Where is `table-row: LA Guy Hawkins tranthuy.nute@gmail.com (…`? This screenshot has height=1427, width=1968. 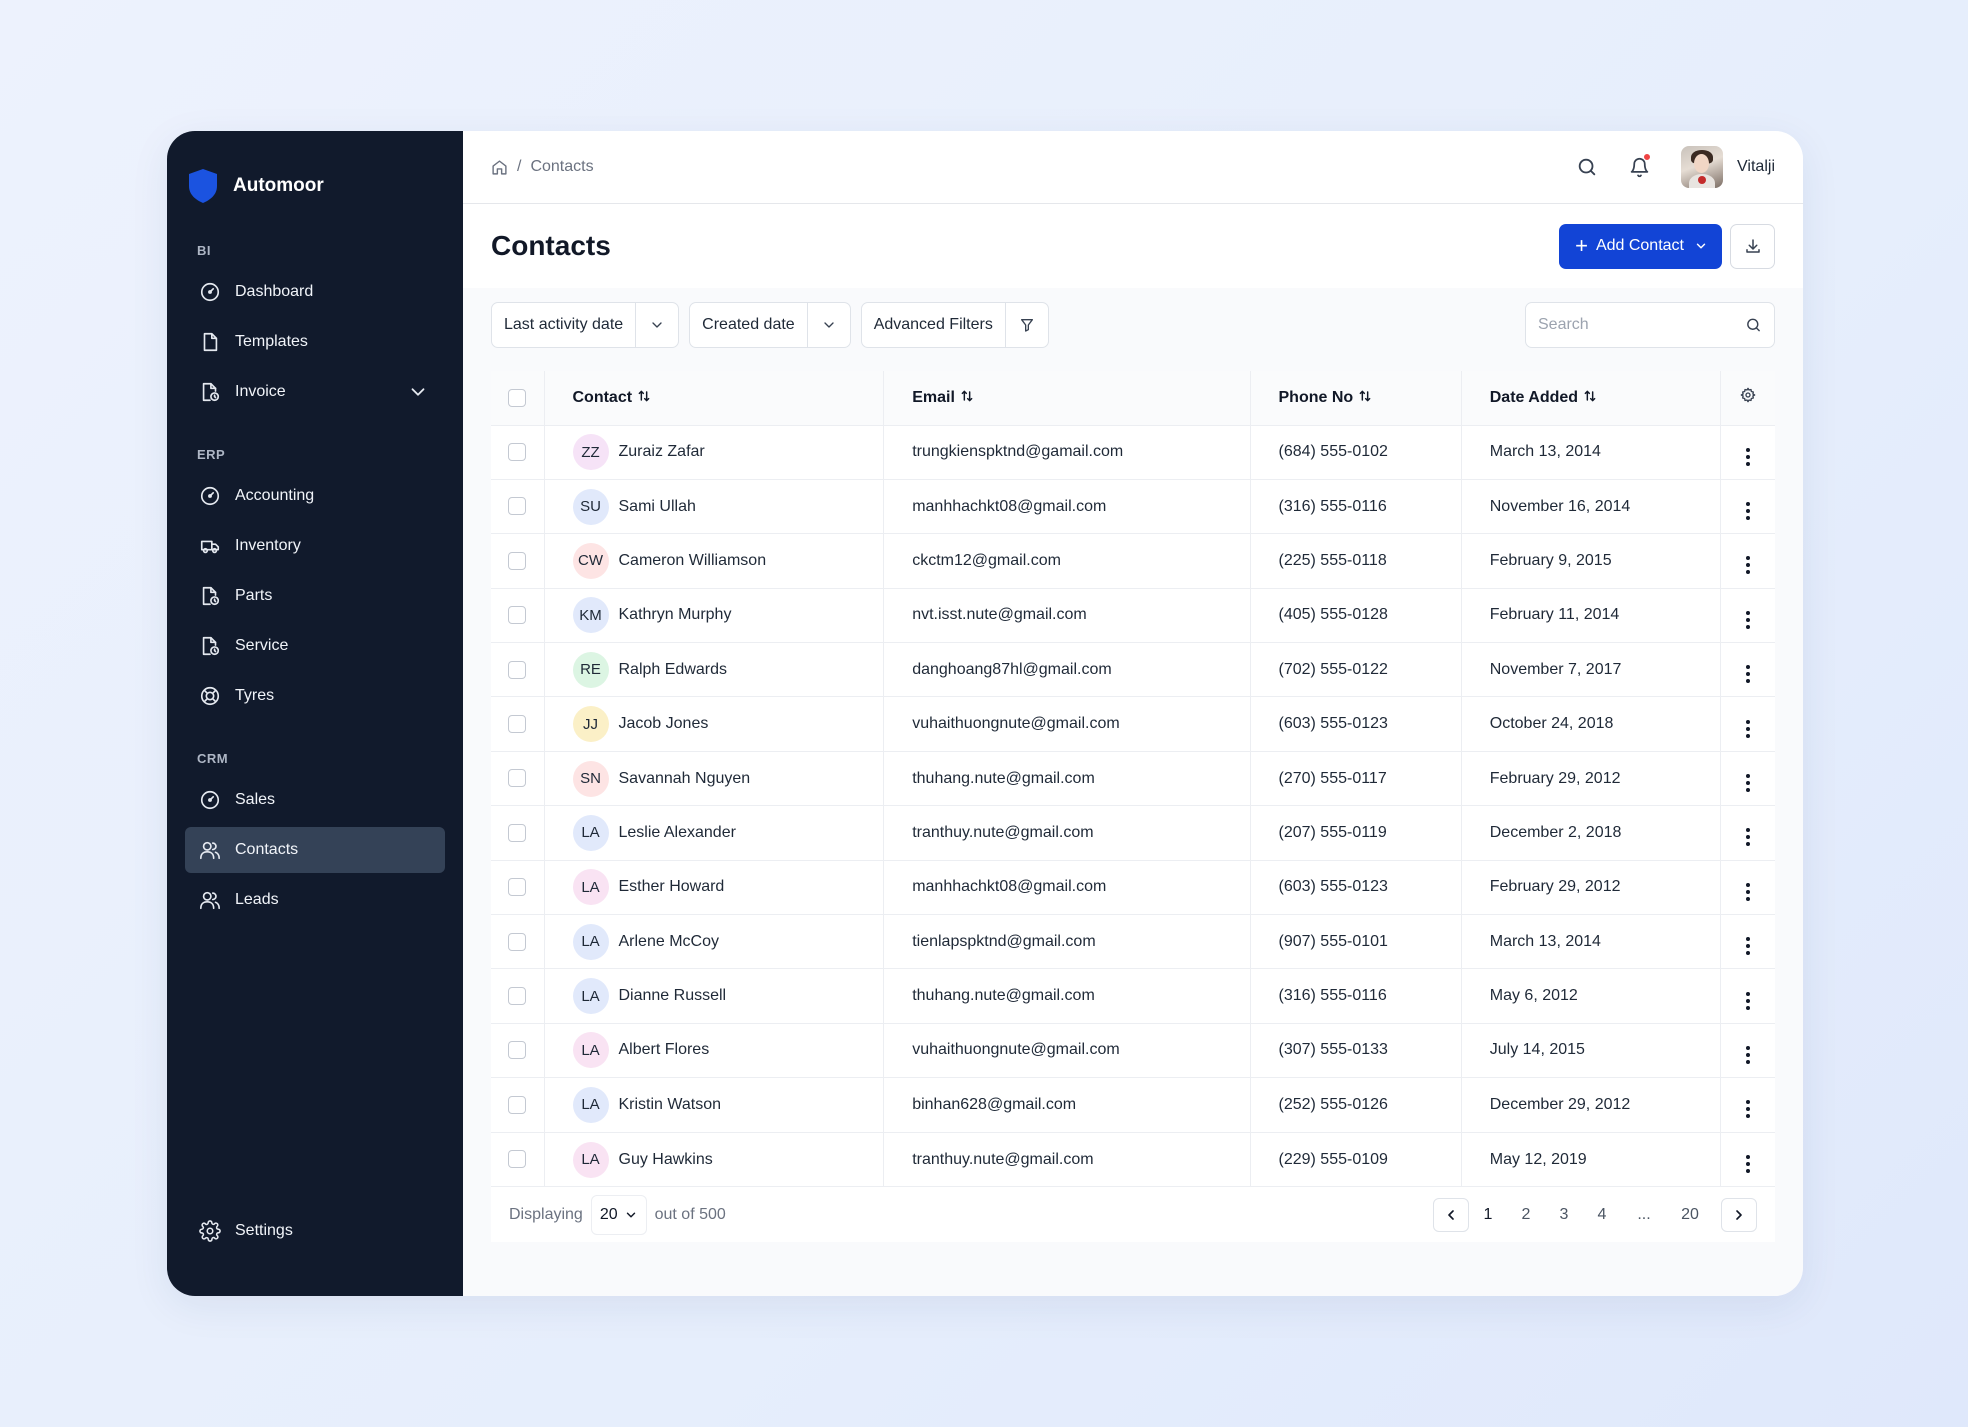
table-row: LA Guy Hawkins tranthuy.nute@gmail.com (… is located at coordinates (1133, 1159).